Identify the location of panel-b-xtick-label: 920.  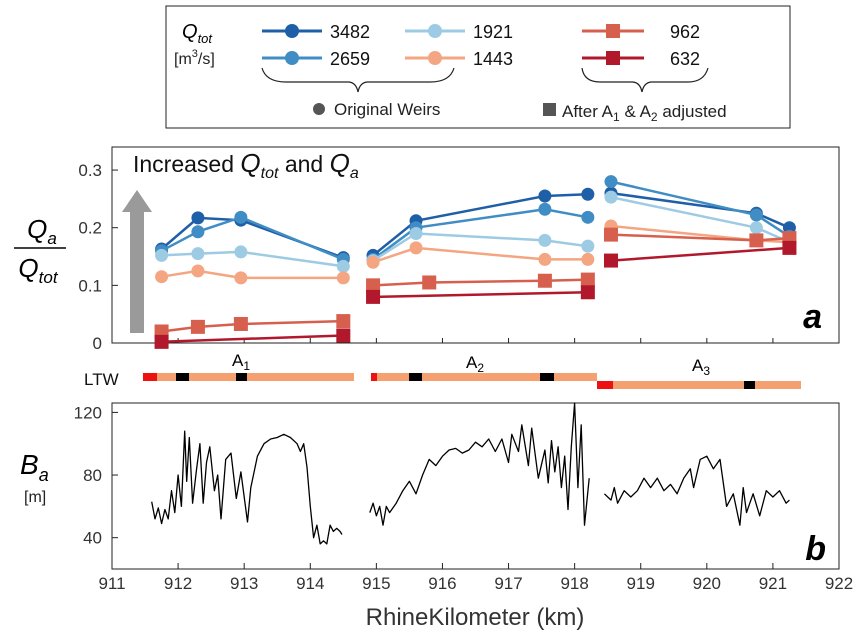
(707, 583).